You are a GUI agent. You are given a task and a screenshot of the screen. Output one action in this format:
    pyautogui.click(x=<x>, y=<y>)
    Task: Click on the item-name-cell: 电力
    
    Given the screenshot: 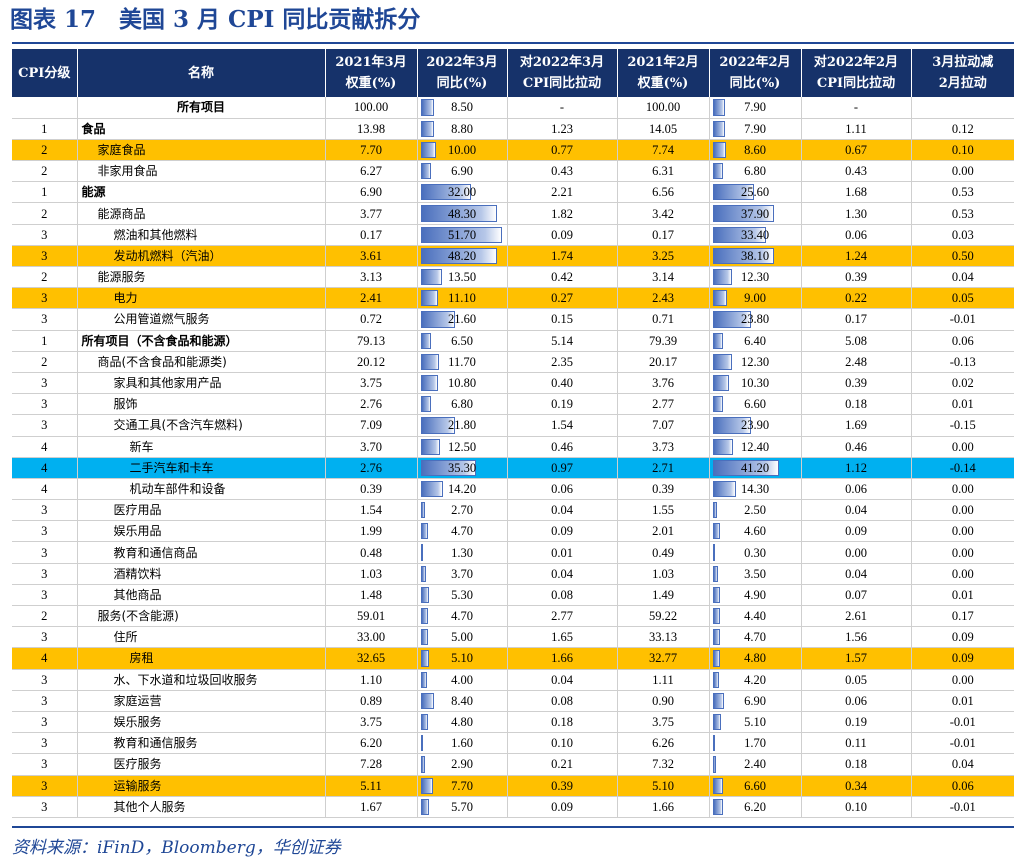 What is the action you would take?
    pyautogui.click(x=201, y=298)
    